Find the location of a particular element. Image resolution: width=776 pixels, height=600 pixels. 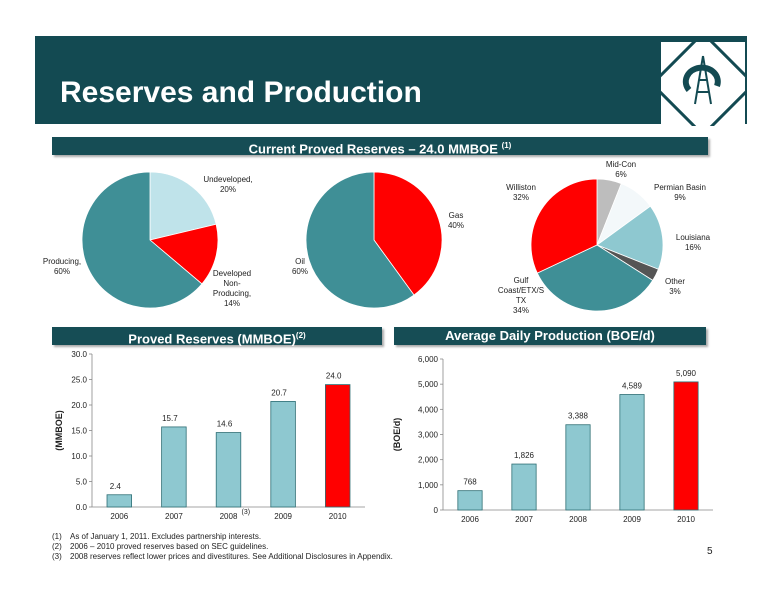

y-tick-label: 2,000 is located at coordinates (428, 460).